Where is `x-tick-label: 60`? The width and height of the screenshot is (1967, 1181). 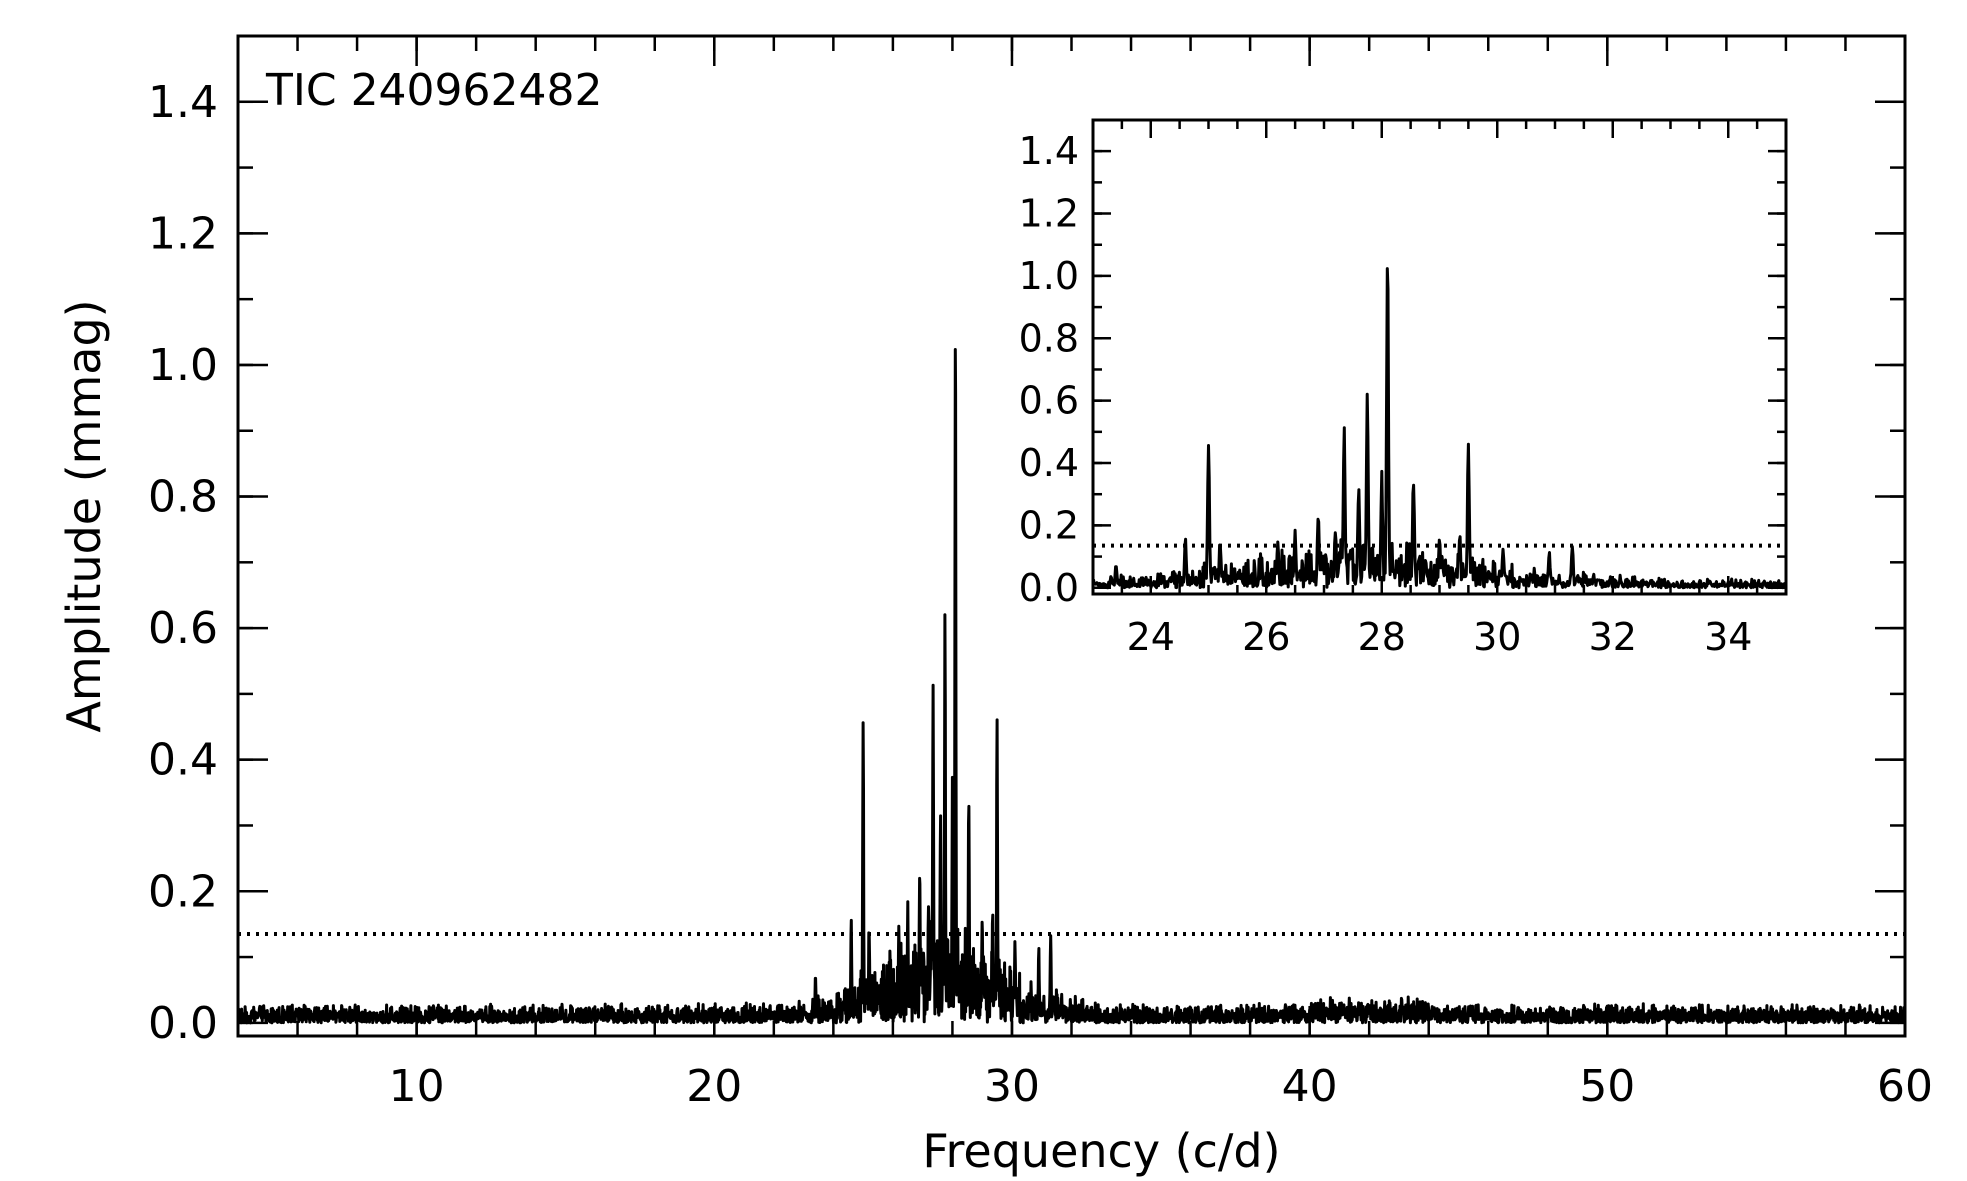 x-tick-label: 60 is located at coordinates (1905, 1086).